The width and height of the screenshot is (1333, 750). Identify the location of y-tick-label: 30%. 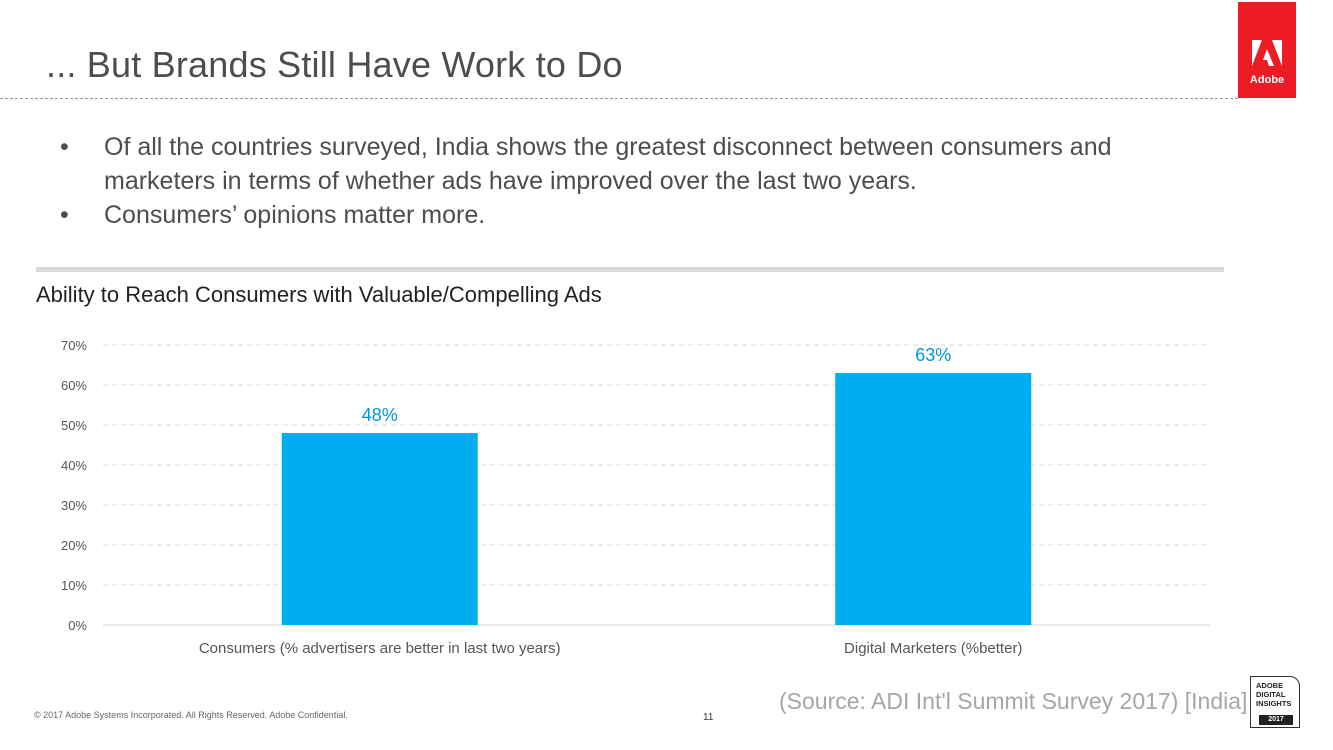
(74, 505).